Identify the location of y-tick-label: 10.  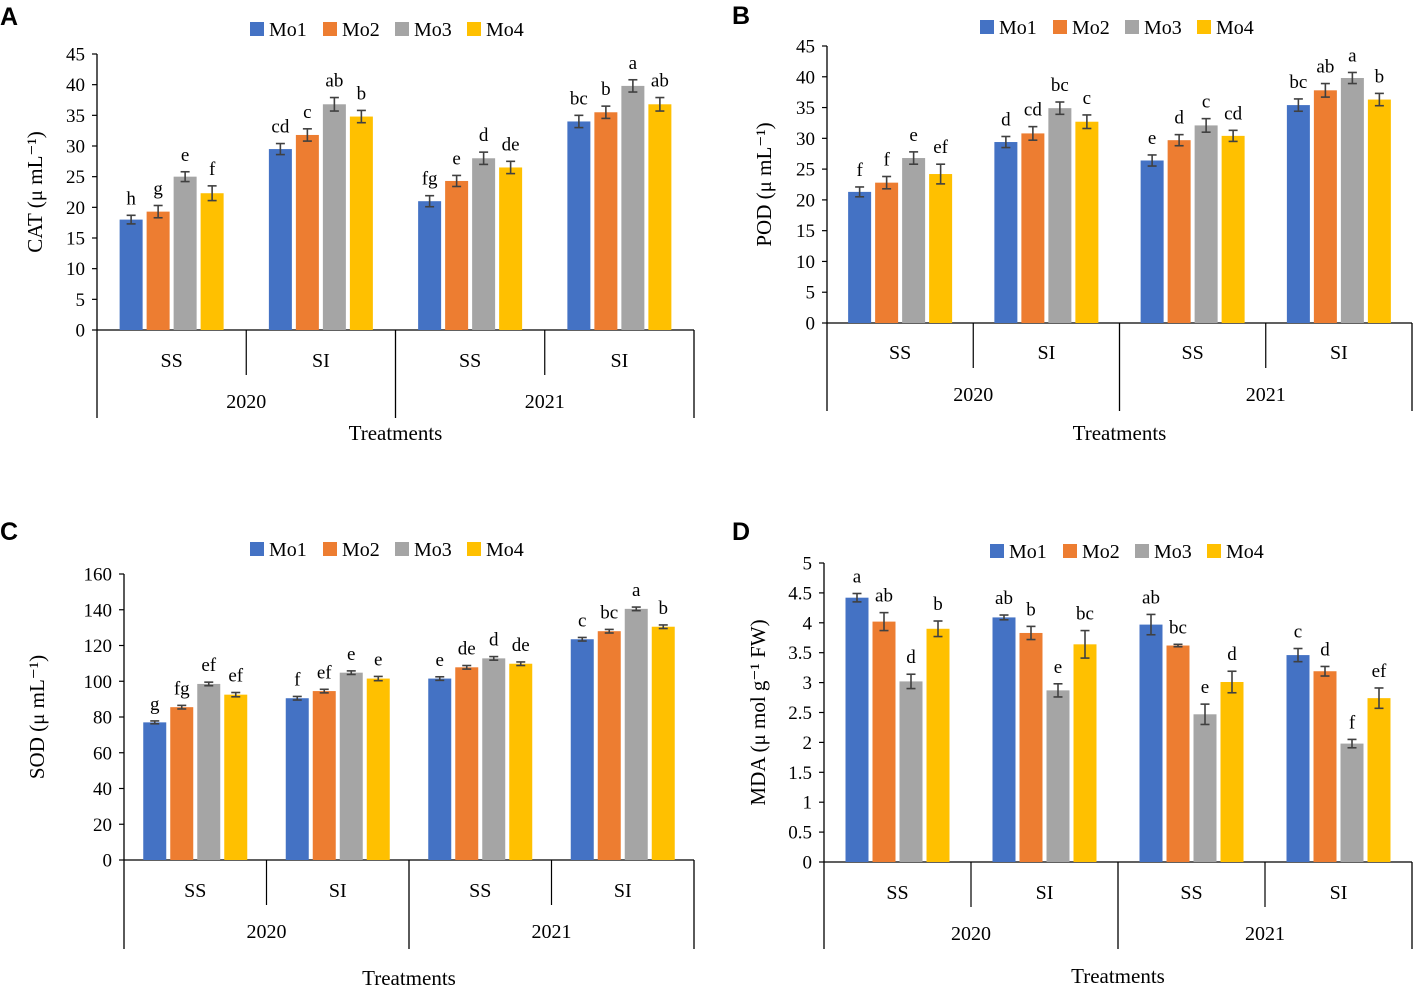
(75, 269).